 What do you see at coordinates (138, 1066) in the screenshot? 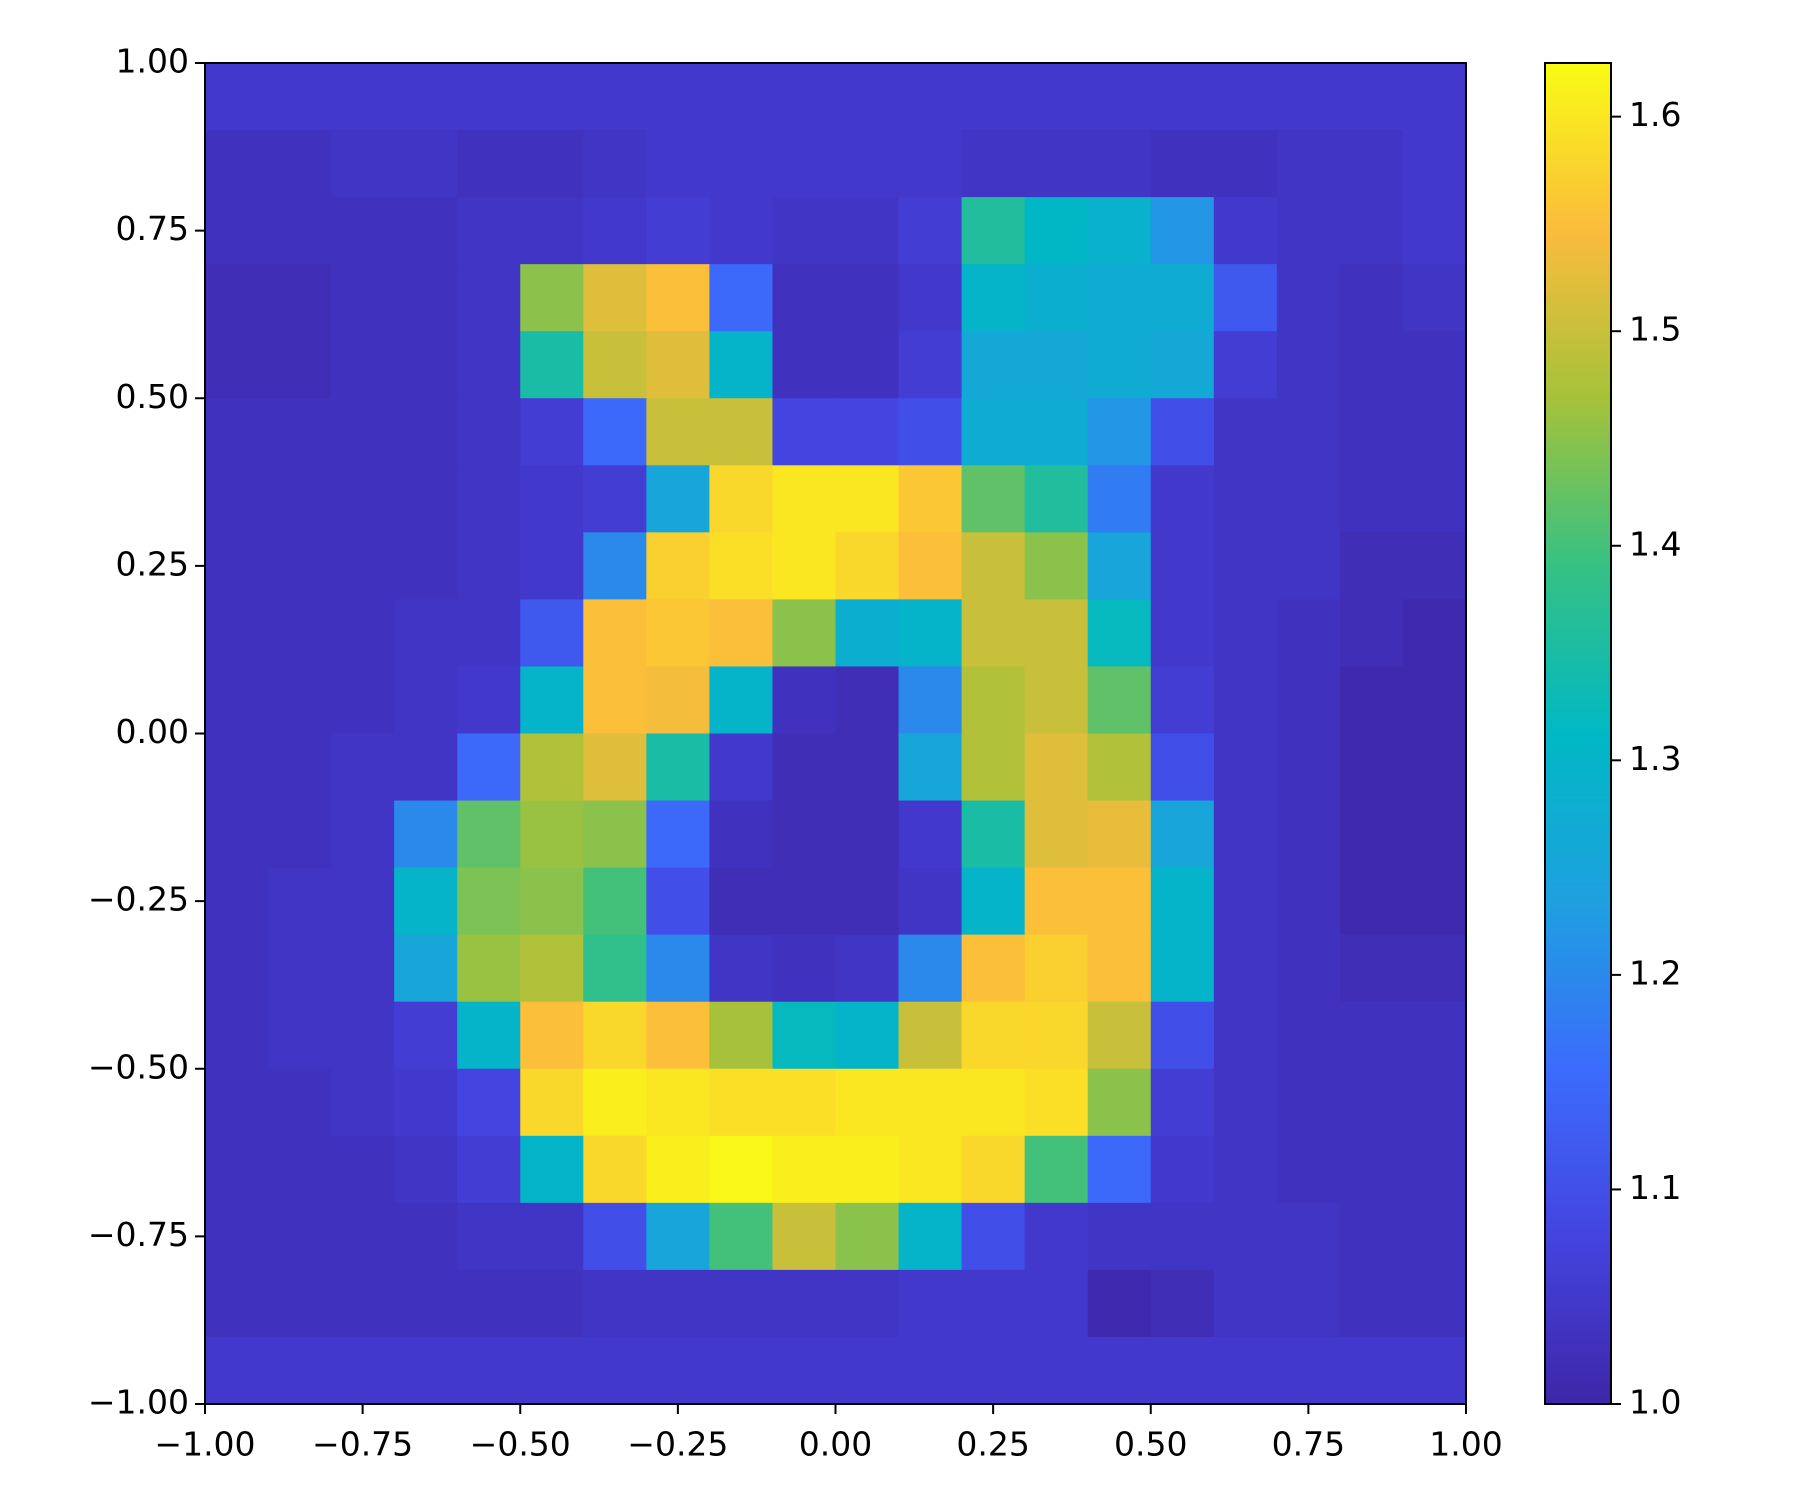
I see `y-tick-label: −0.50` at bounding box center [138, 1066].